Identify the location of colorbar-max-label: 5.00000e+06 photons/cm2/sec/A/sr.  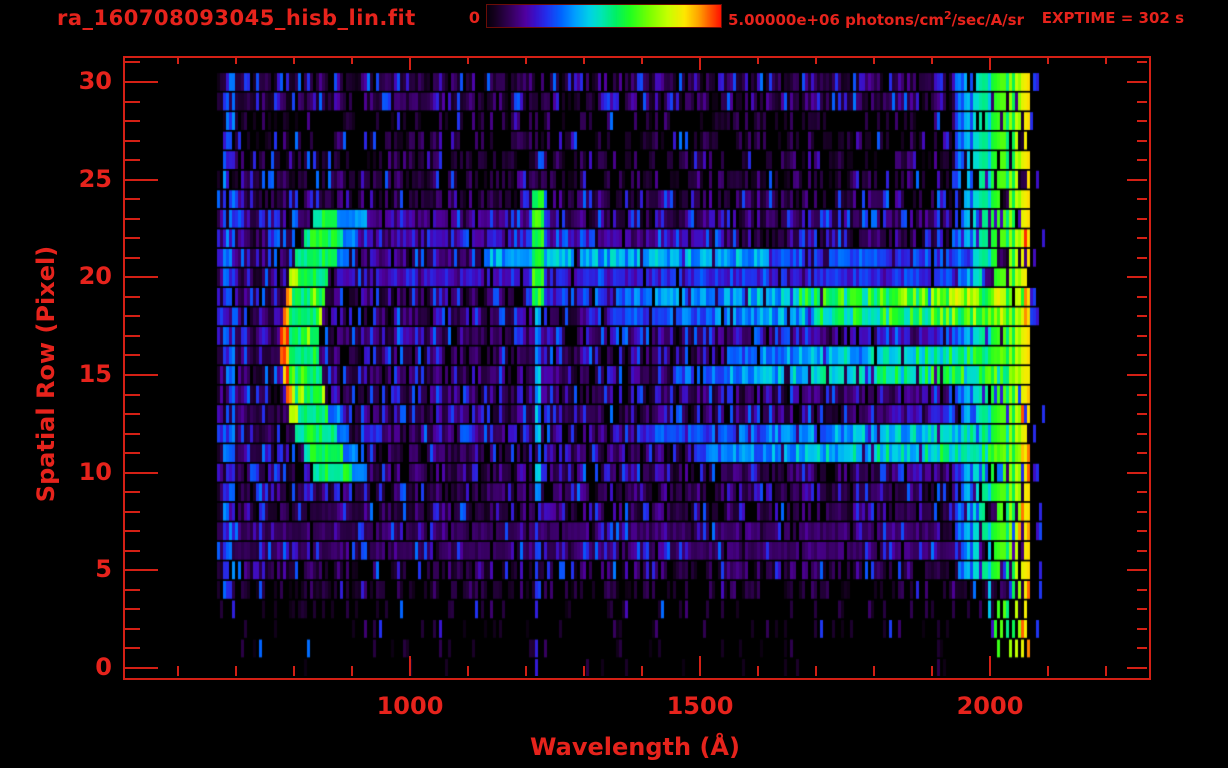
(876, 19).